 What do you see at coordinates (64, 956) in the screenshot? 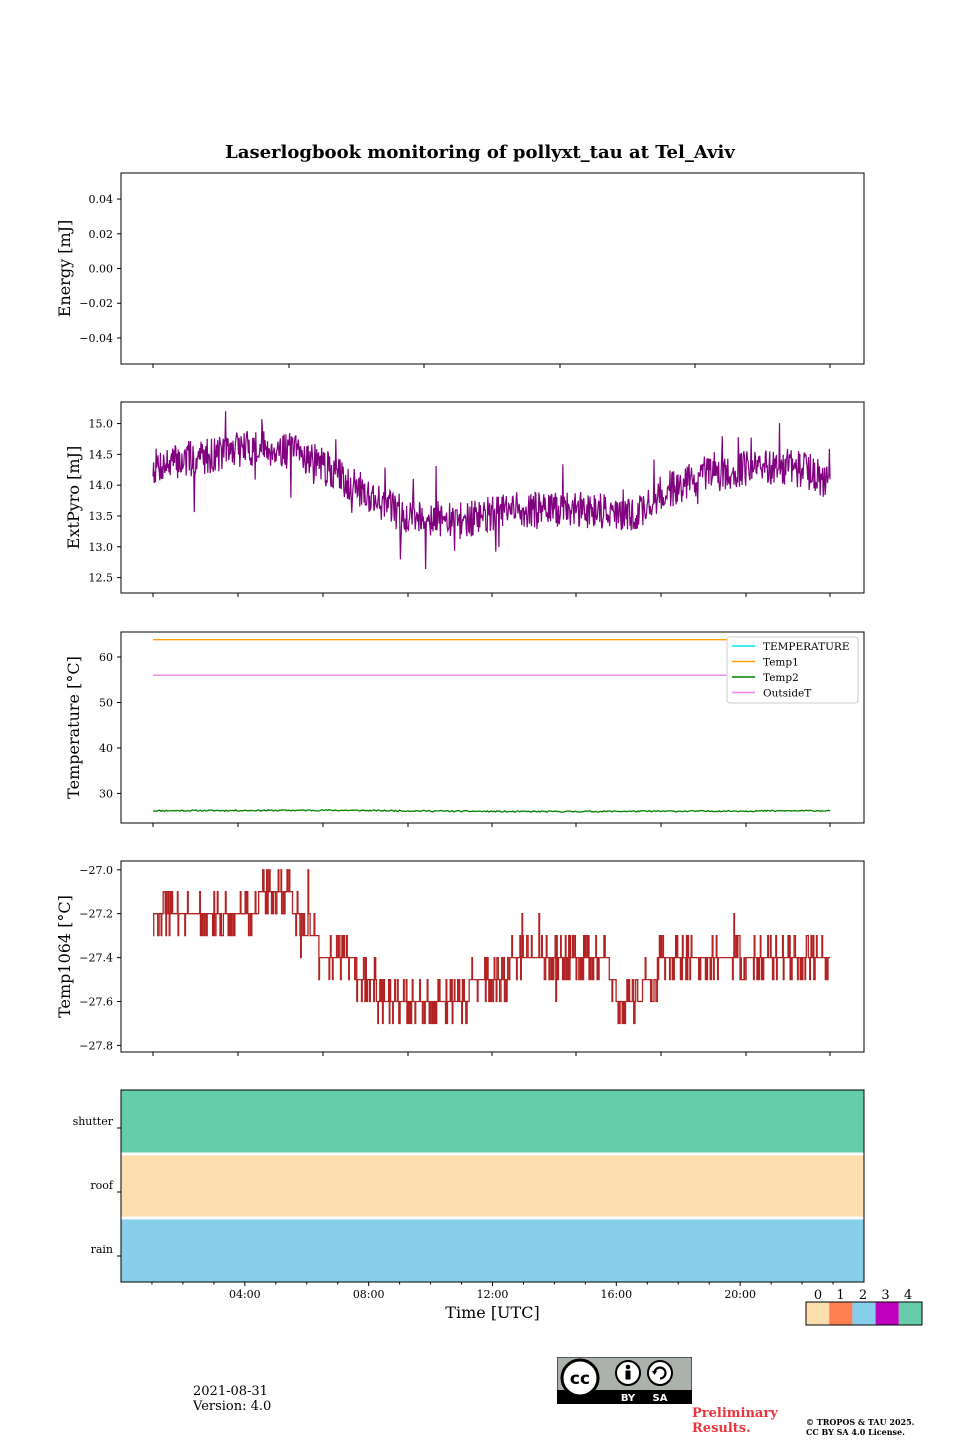
I see `y-axis-label: Temp1064 [°C]` at bounding box center [64, 956].